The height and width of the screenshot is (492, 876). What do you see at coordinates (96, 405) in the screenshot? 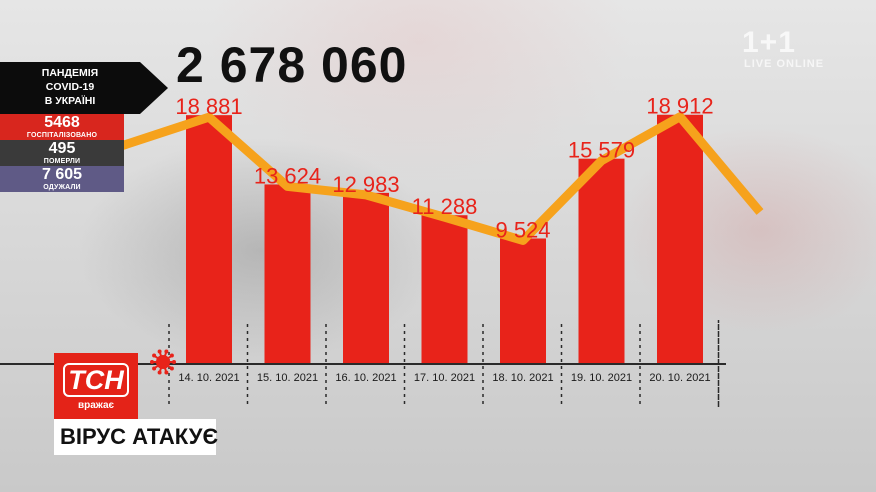
I see `channel-logo-sub: вражає` at bounding box center [96, 405].